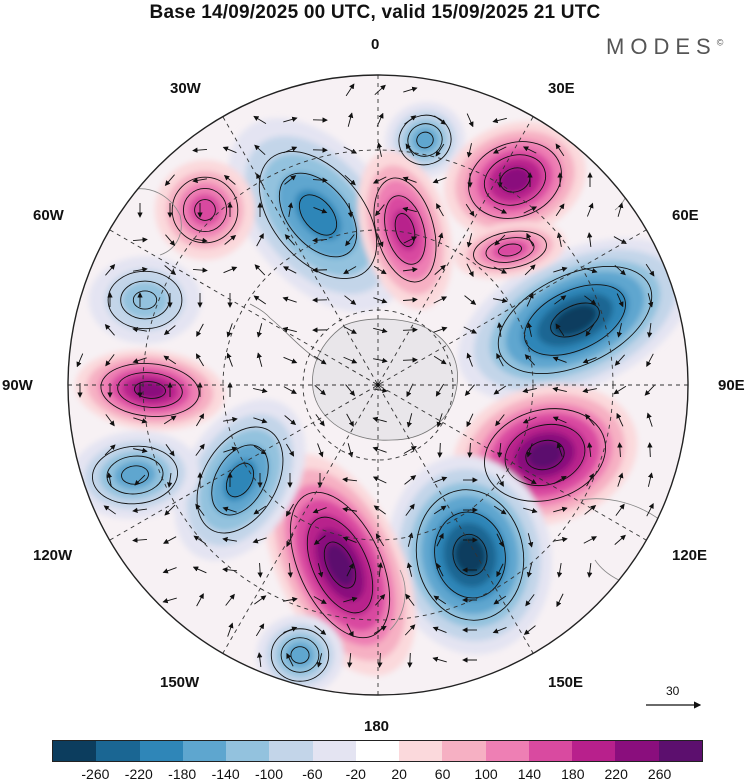 The width and height of the screenshot is (750, 783). I want to click on lon-label-30w: 30W, so click(185, 88).